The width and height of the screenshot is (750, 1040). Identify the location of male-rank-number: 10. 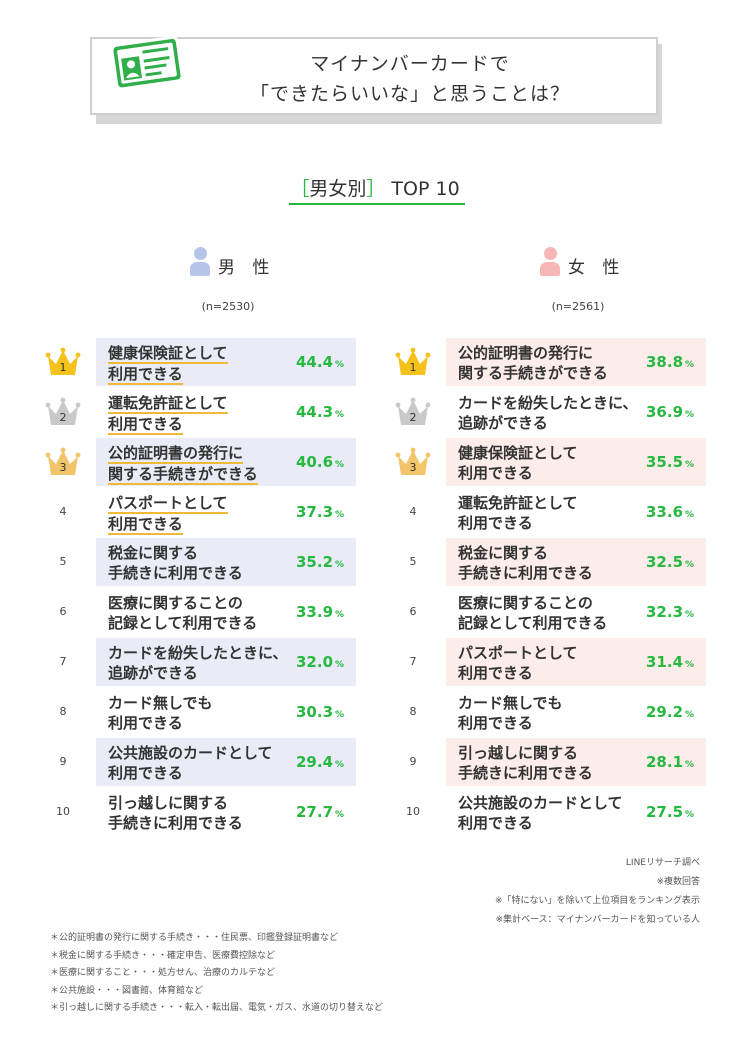
(63, 811).